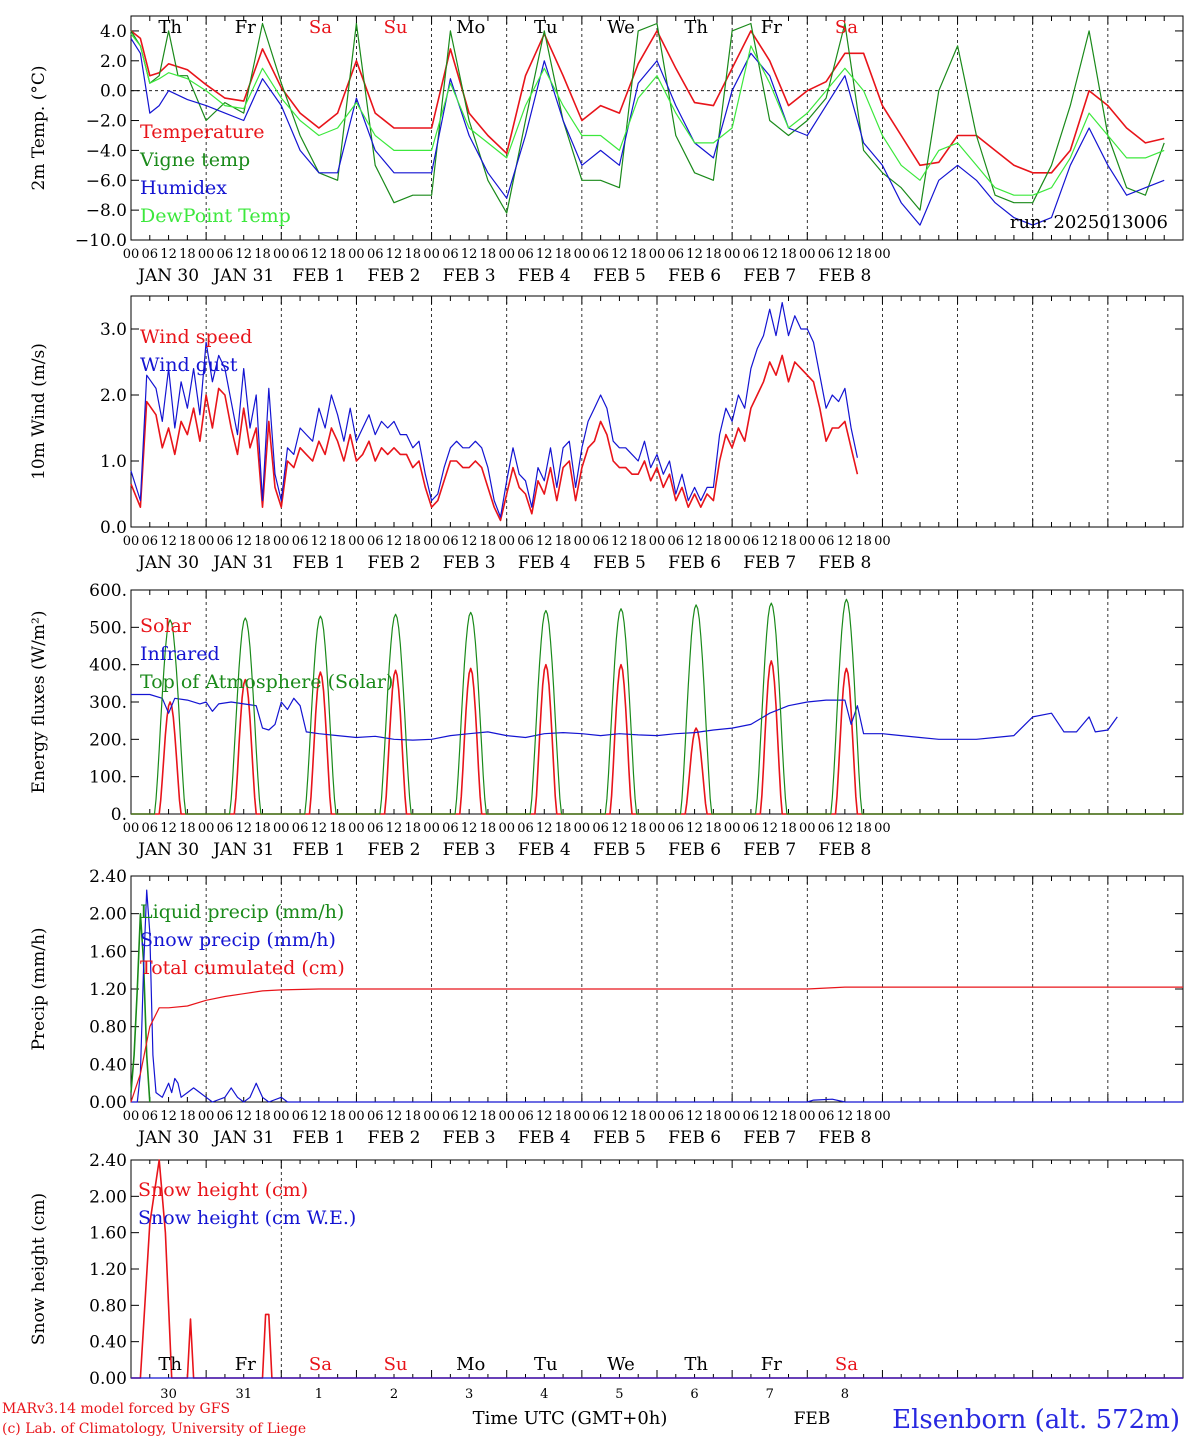 This screenshot has height=1444, width=1194. What do you see at coordinates (656, 1044) in the screenshot?
I see `series-line-total-cumulated-cm-` at bounding box center [656, 1044].